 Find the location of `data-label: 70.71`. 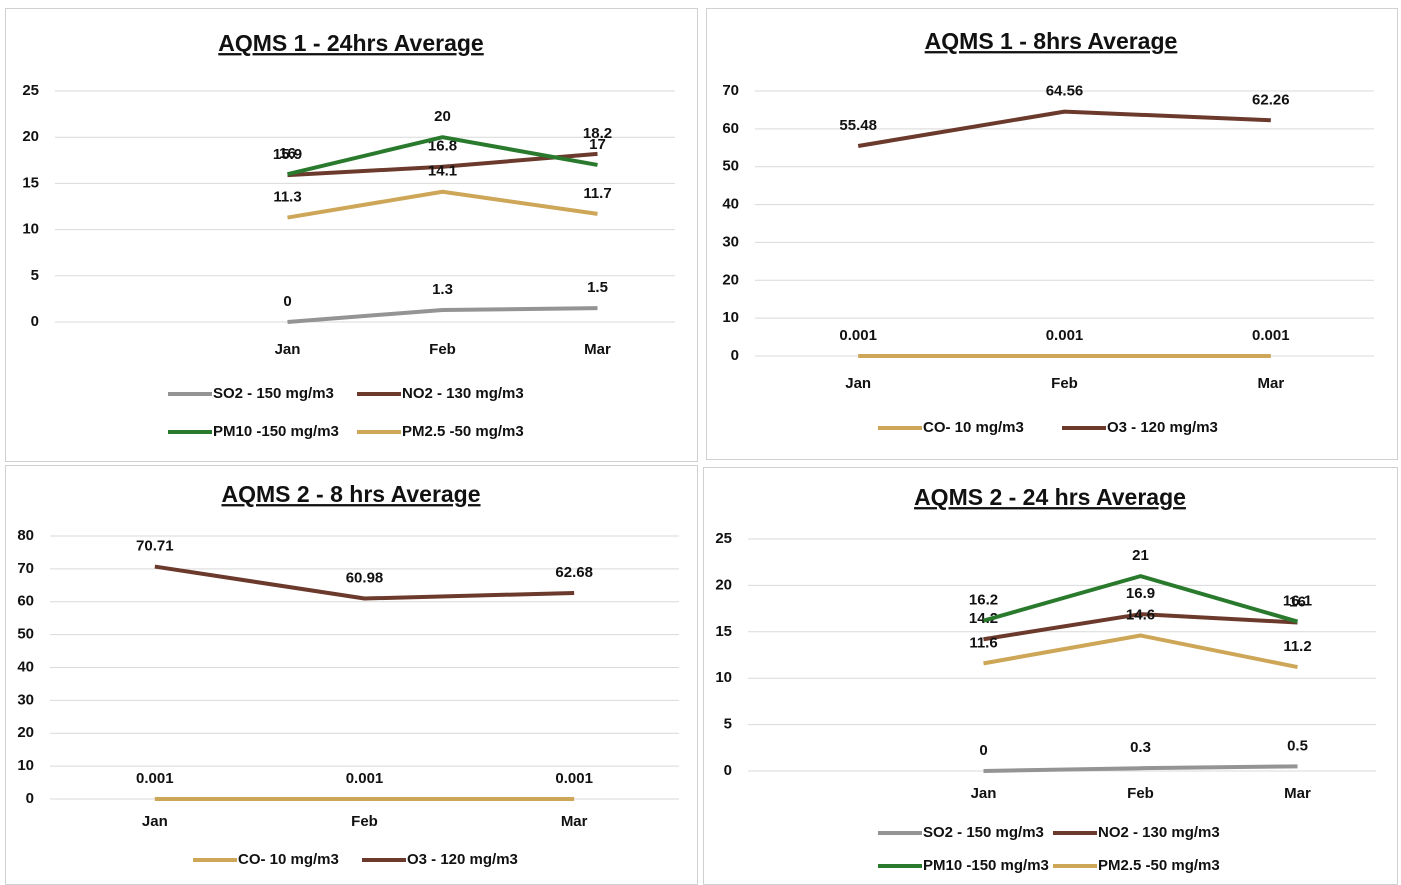

data-label: 70.71 is located at coordinates (155, 546).